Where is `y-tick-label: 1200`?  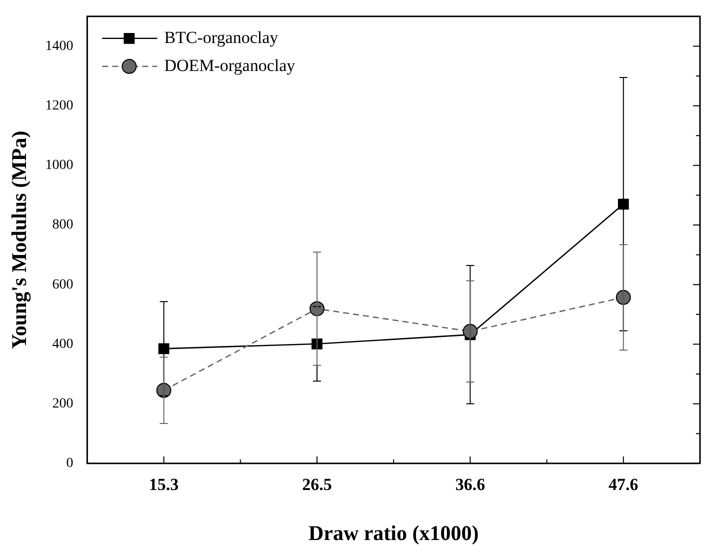 y-tick-label: 1200 is located at coordinates (59, 106).